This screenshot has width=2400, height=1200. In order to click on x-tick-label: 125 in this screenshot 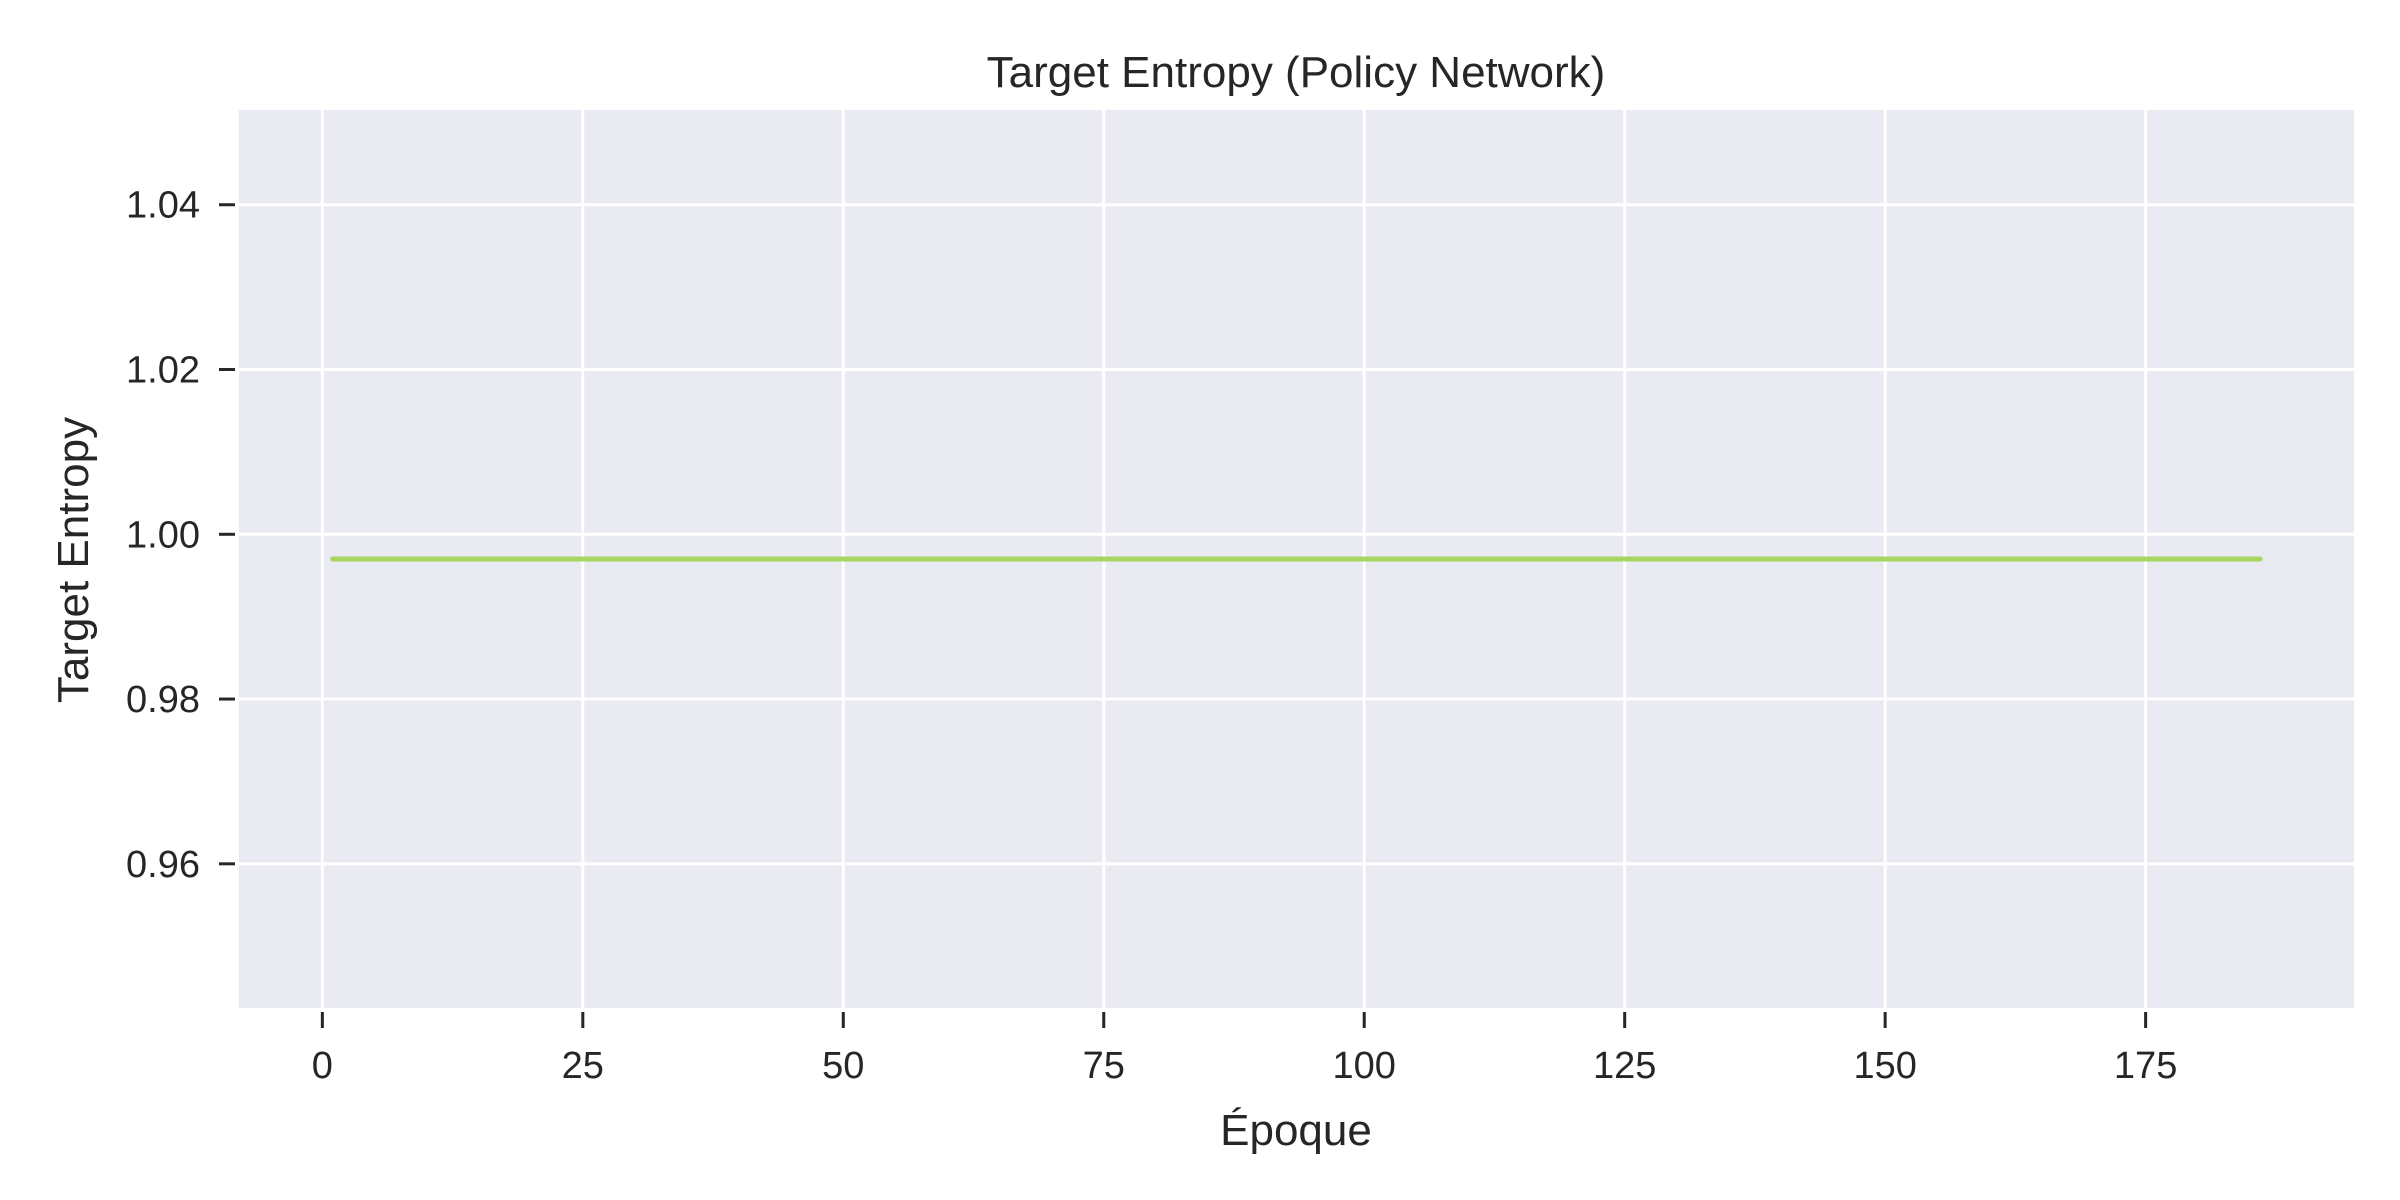, I will do `click(1624, 1066)`.